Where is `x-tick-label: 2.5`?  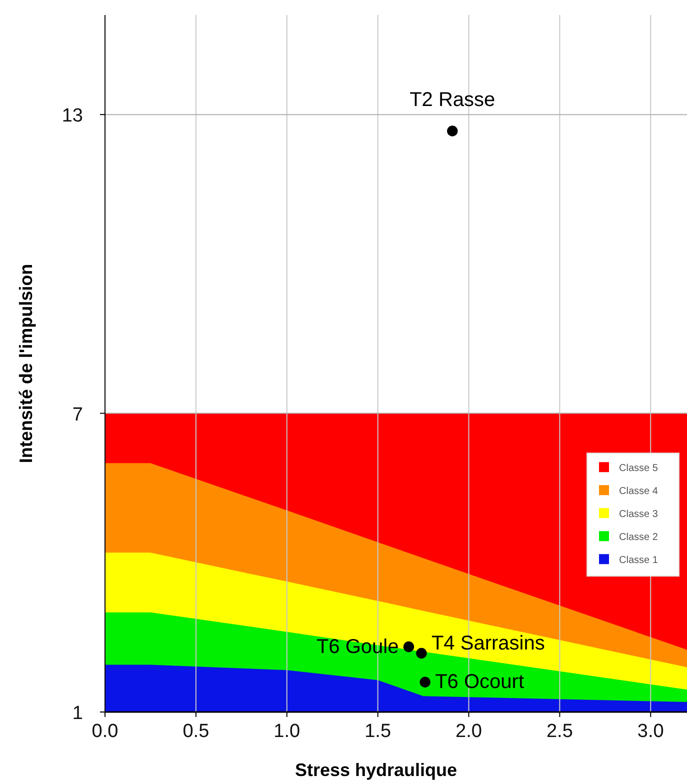 x-tick-label: 2.5 is located at coordinates (559, 731).